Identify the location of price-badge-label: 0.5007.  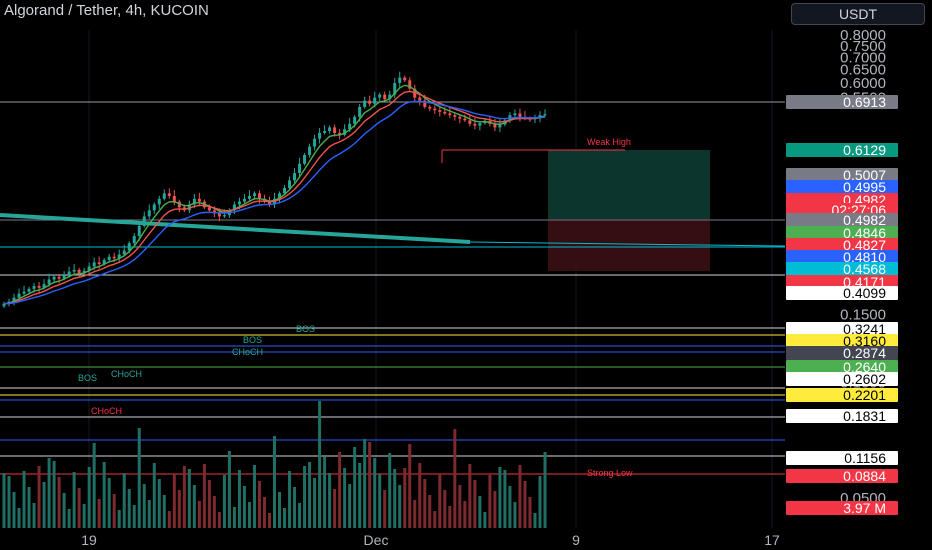
(864, 175).